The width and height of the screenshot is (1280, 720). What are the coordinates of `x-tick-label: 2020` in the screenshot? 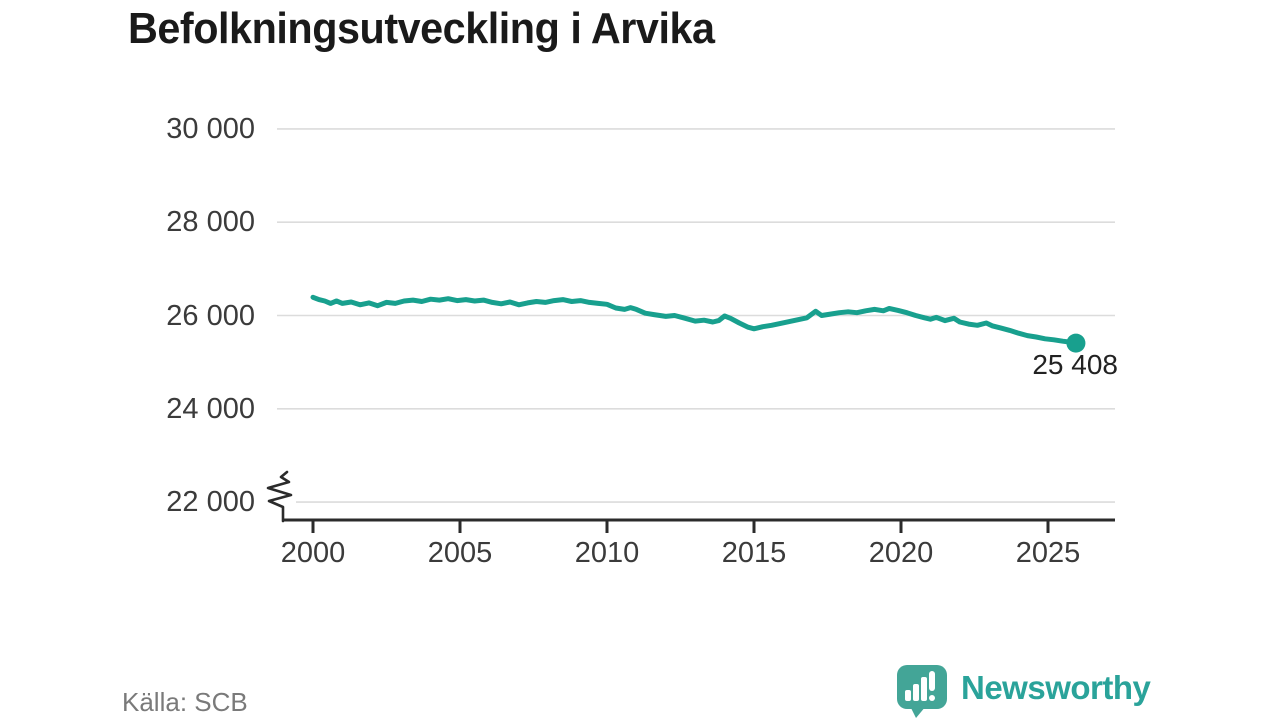 It's located at (901, 553).